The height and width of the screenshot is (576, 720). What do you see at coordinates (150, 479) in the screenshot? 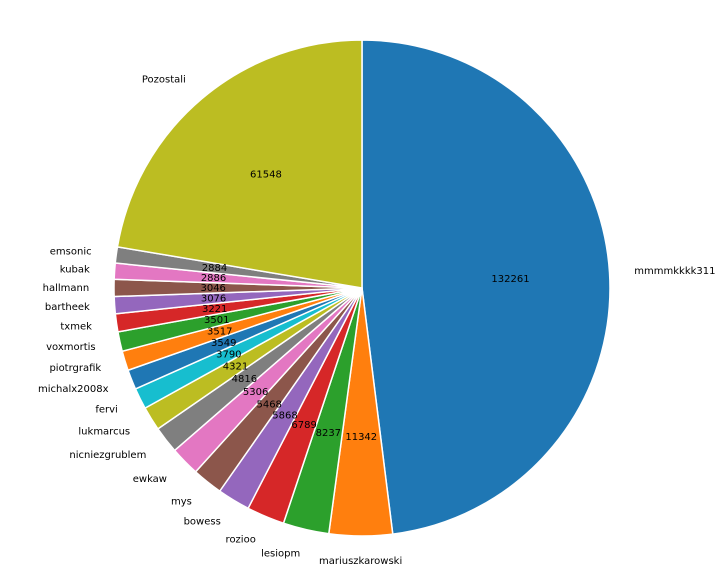
I see `slice-category-label: ewkaw` at bounding box center [150, 479].